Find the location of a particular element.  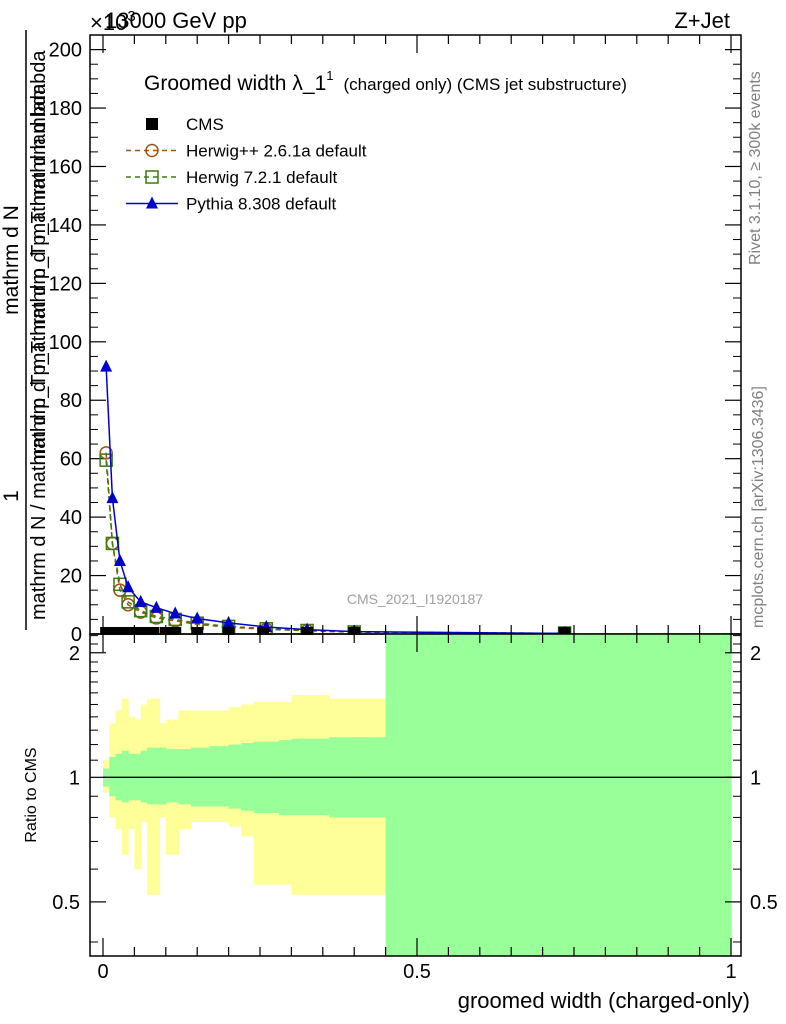

header-right: Z+Jet is located at coordinates (702, 20).